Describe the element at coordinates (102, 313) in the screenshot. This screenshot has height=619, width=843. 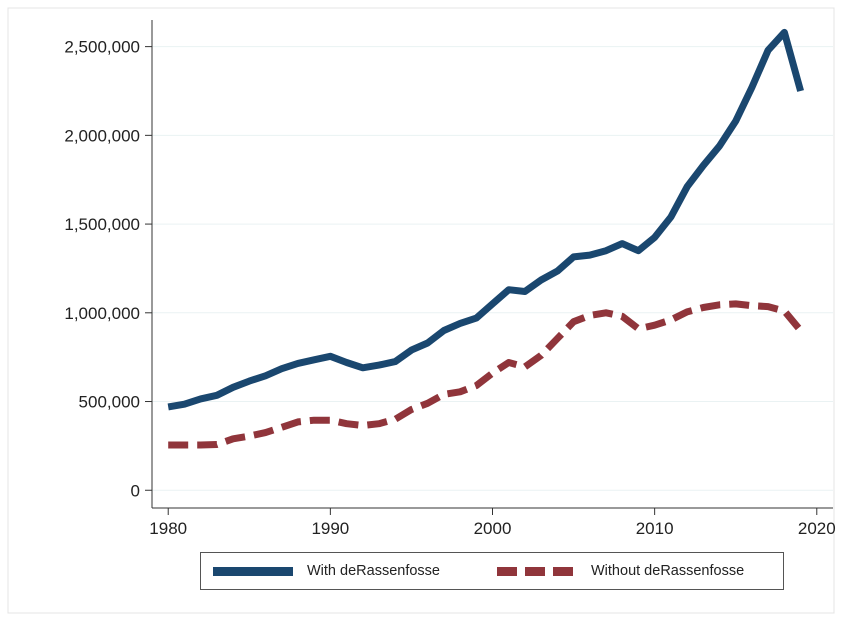
I see `y-tick-label: 1,000,000` at that location.